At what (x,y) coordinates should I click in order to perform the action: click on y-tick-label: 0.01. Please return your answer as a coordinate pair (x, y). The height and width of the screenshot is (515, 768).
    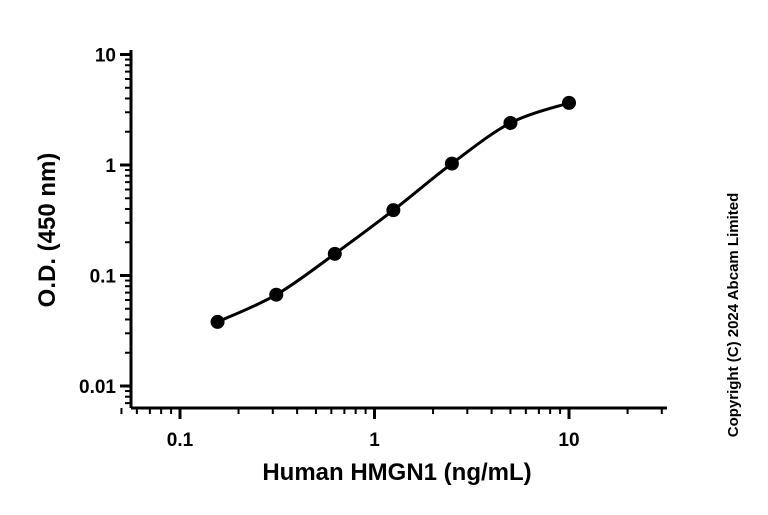
    Looking at the image, I should click on (97, 387).